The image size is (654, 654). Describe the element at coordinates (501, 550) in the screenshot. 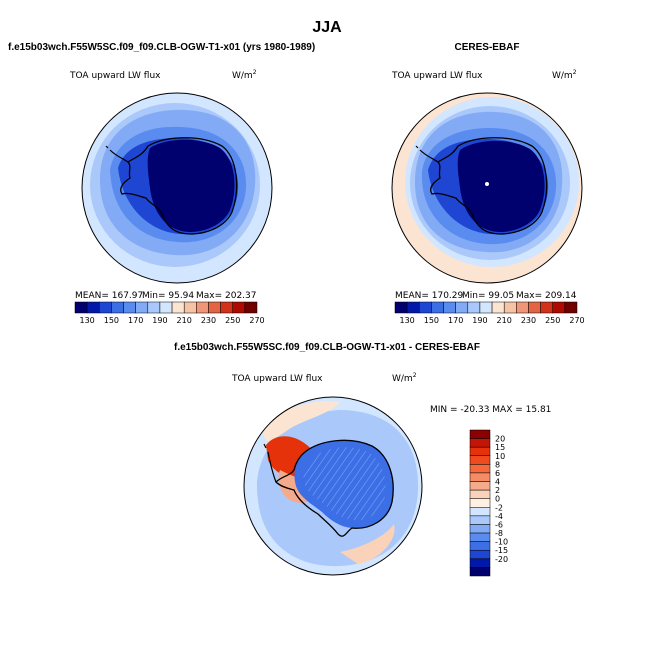

I see `colorbar-tick-label: -15` at that location.